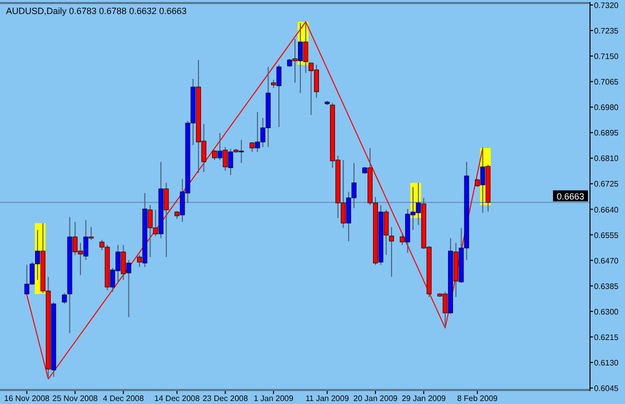  Describe the element at coordinates (607, 184) in the screenshot. I see `y-tick-label: 0.6725` at that location.